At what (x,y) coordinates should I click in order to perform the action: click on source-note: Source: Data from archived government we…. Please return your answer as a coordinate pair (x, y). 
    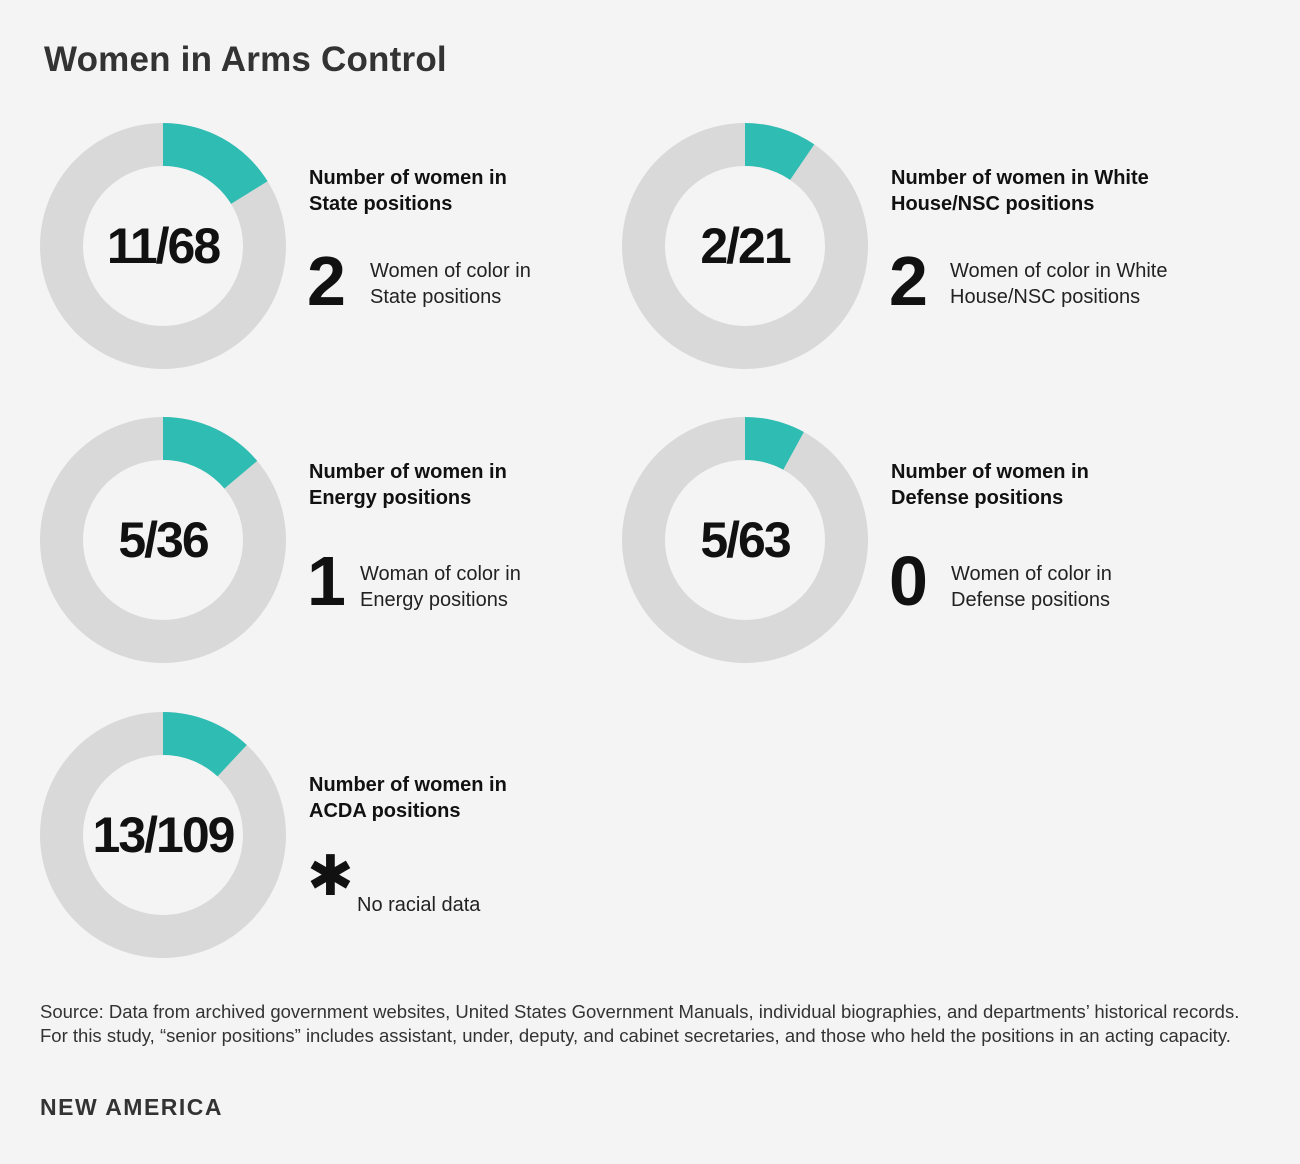
    Looking at the image, I should click on (640, 1023).